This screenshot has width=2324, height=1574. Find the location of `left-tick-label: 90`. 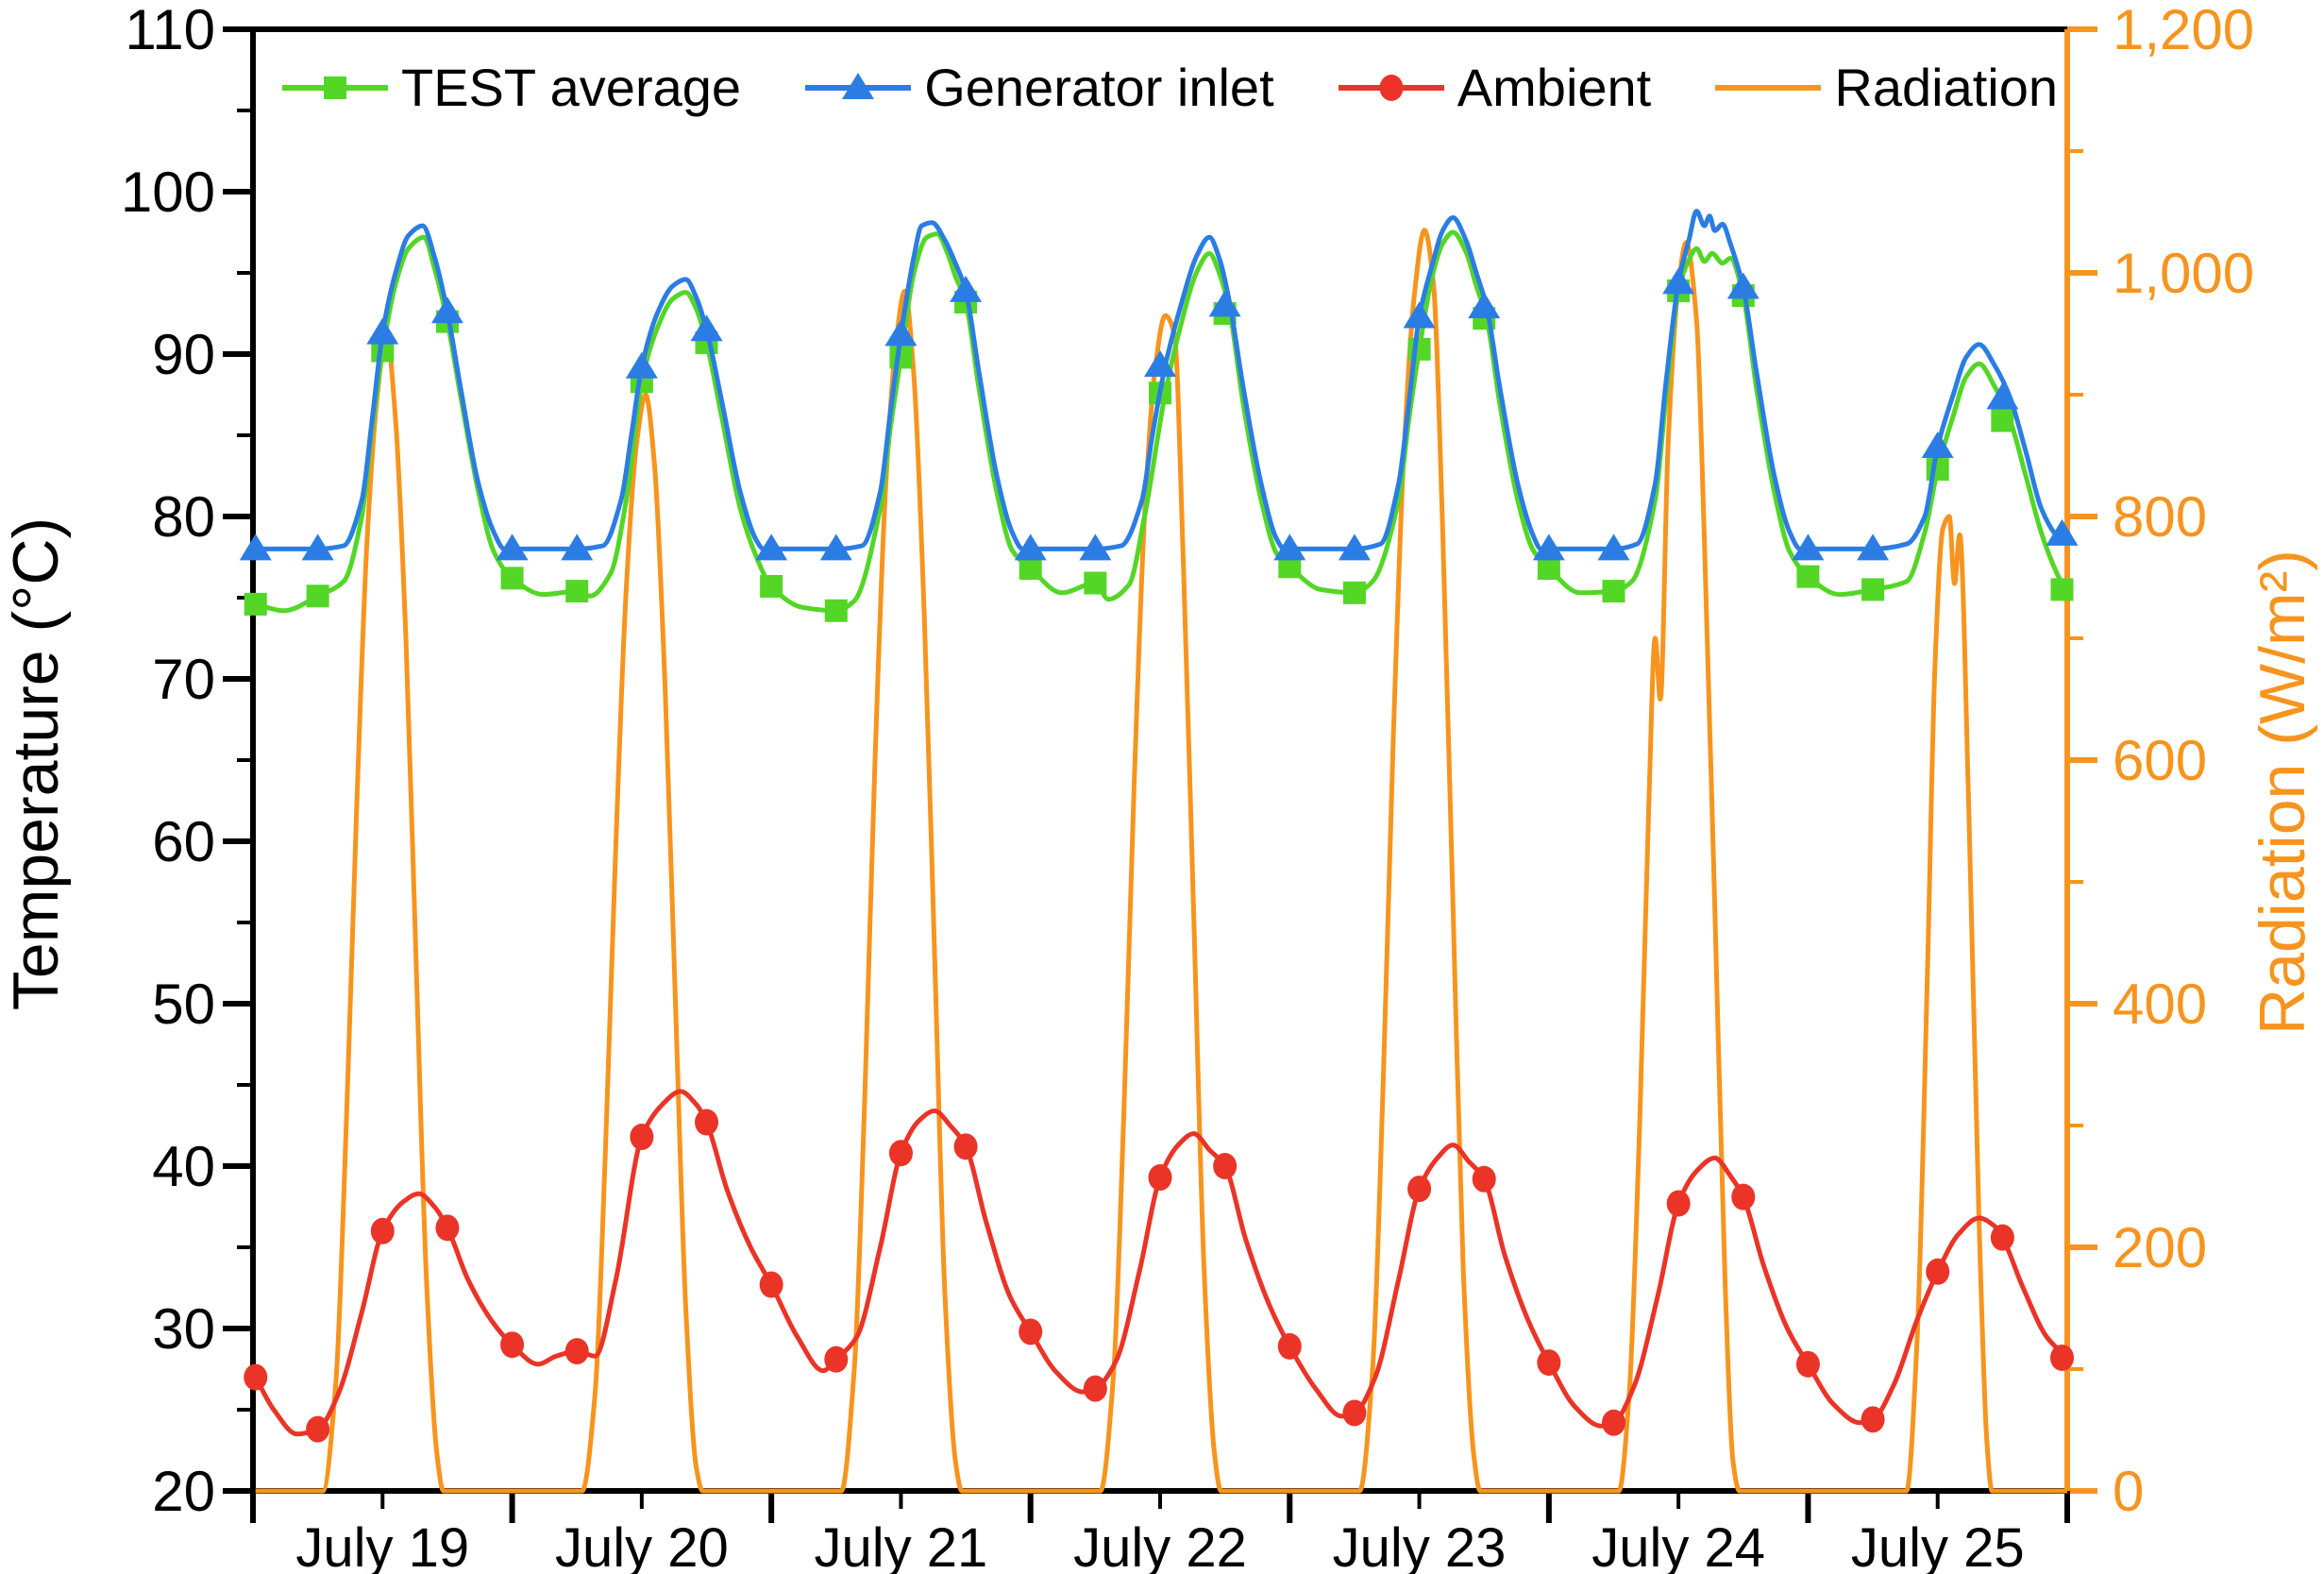

left-tick-label: 90 is located at coordinates (183, 354).